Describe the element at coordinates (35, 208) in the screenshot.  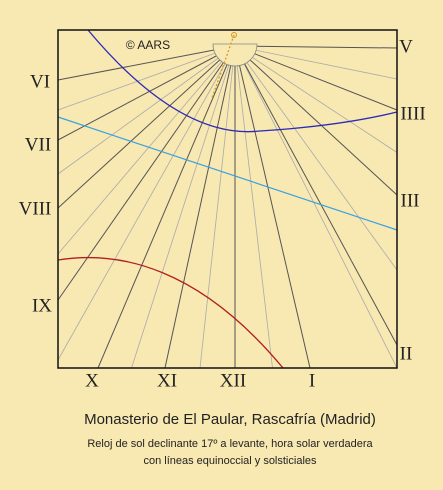
I see `hour-label: VIII` at that location.